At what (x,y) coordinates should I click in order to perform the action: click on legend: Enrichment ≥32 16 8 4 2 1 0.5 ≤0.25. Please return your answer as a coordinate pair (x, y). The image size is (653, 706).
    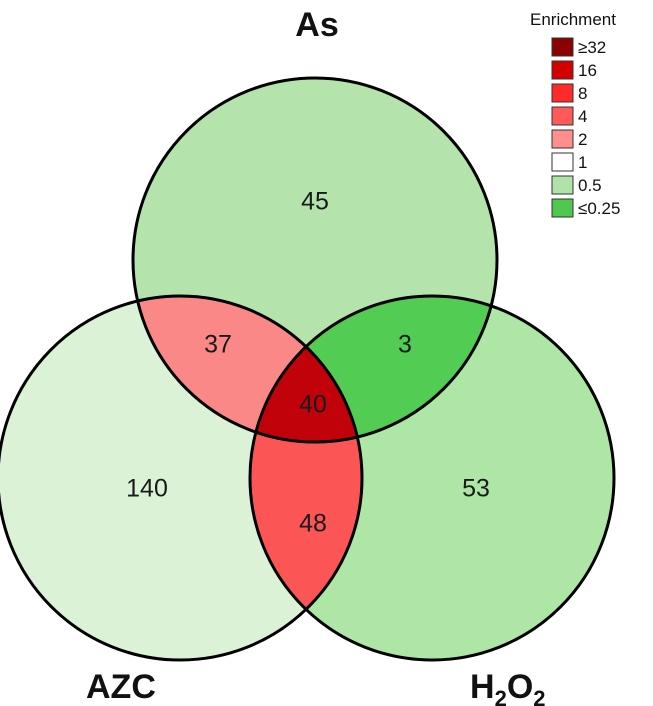
    Looking at the image, I should click on (575, 114).